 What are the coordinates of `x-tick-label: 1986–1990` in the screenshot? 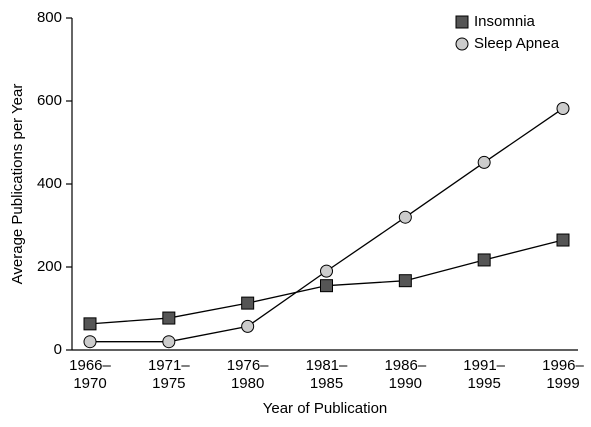 It's located at (405, 374).